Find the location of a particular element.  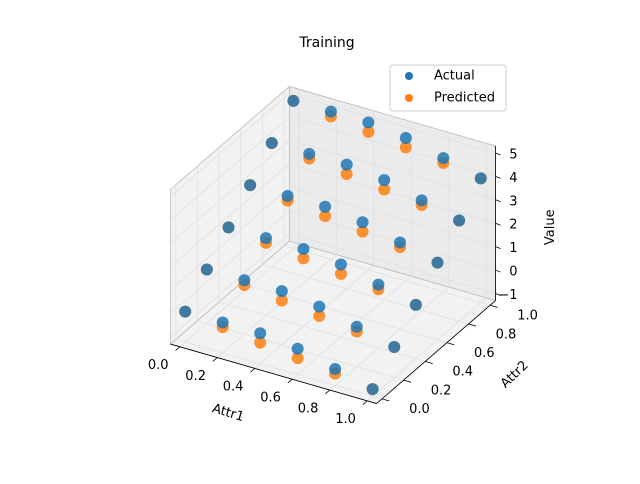

x-axis-label: Attr1 is located at coordinates (227, 413).